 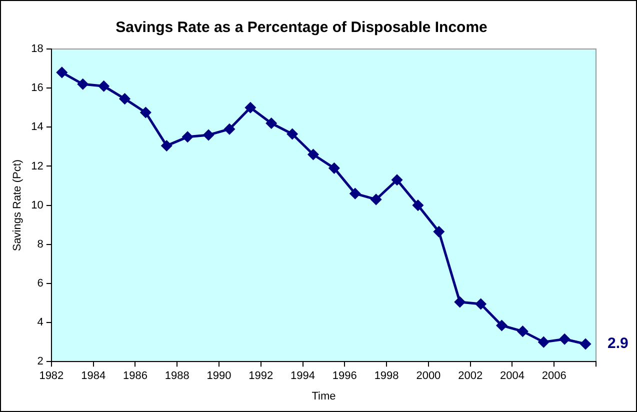 I want to click on x-tick-label: 2000, so click(x=428, y=376).